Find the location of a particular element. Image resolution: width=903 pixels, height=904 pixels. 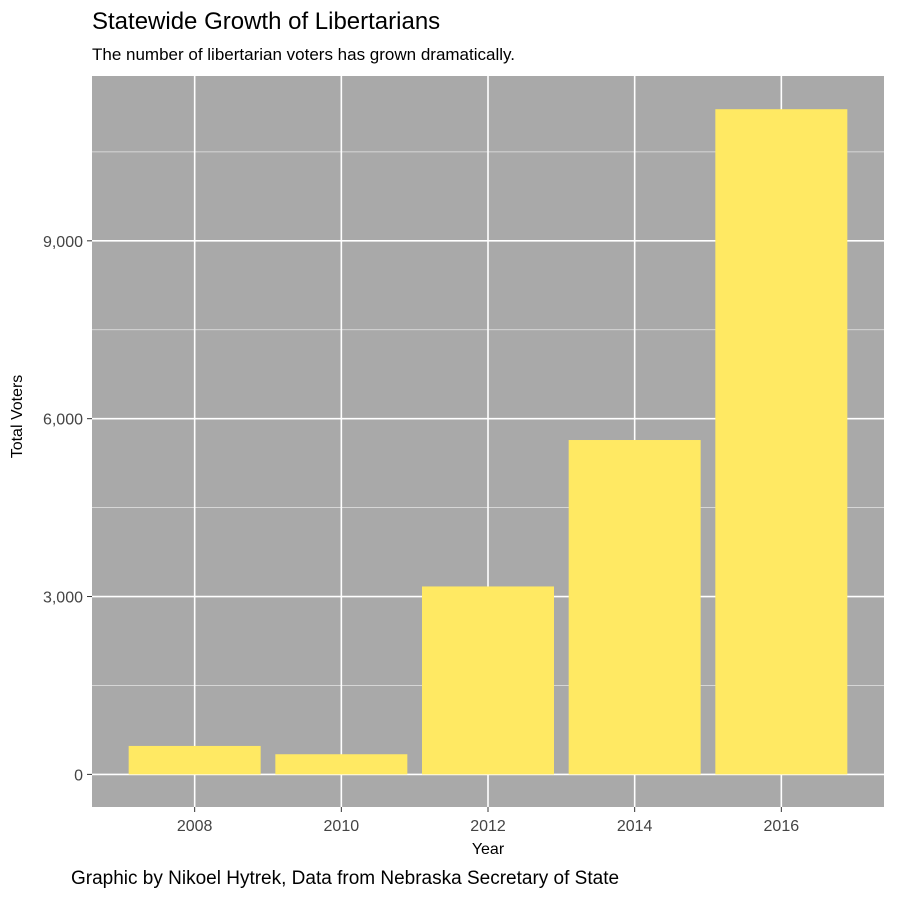

x-tick-label: 2014 is located at coordinates (635, 826).